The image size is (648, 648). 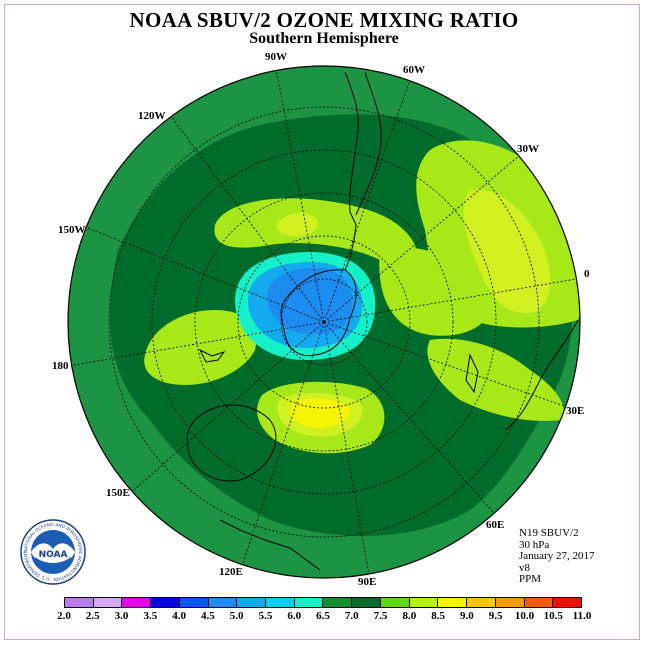 I want to click on coast-antarctica, so click(x=318, y=313).